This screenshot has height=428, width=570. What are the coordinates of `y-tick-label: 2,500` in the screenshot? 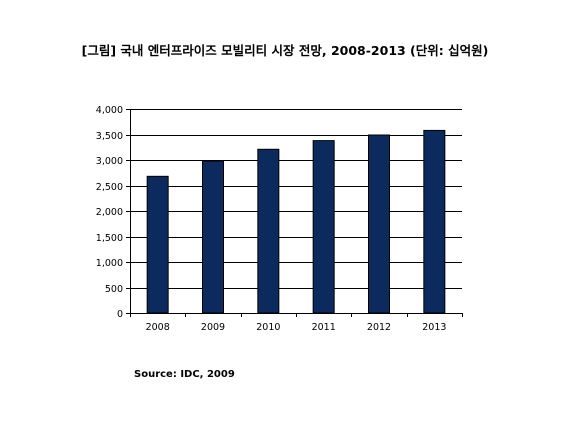 It's located at (109, 187).